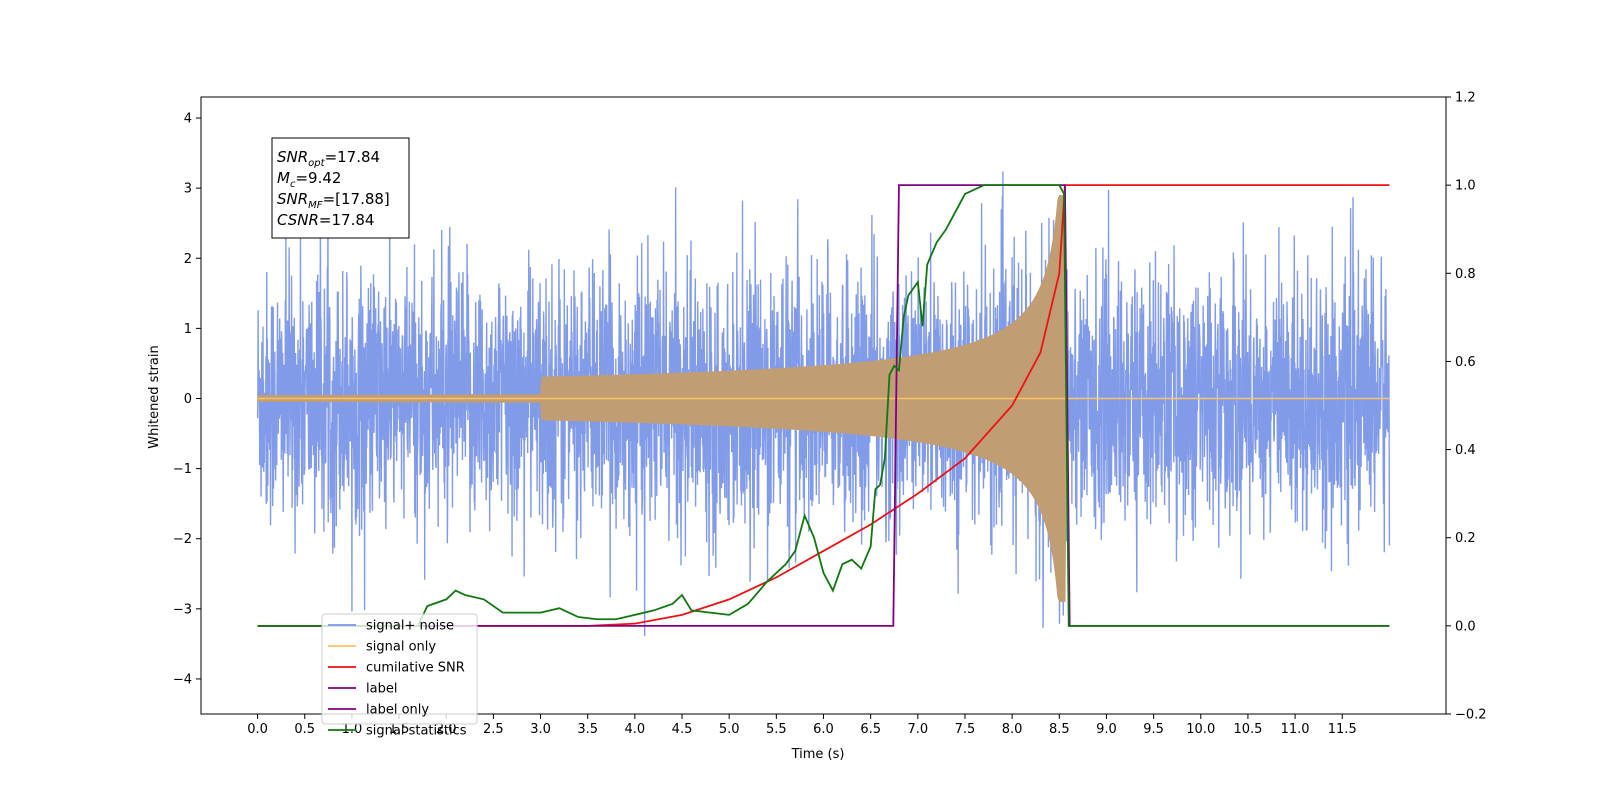 This screenshot has height=800, width=1600. Describe the element at coordinates (399, 729) in the screenshot. I see `x-tick-label: 1.5` at that location.